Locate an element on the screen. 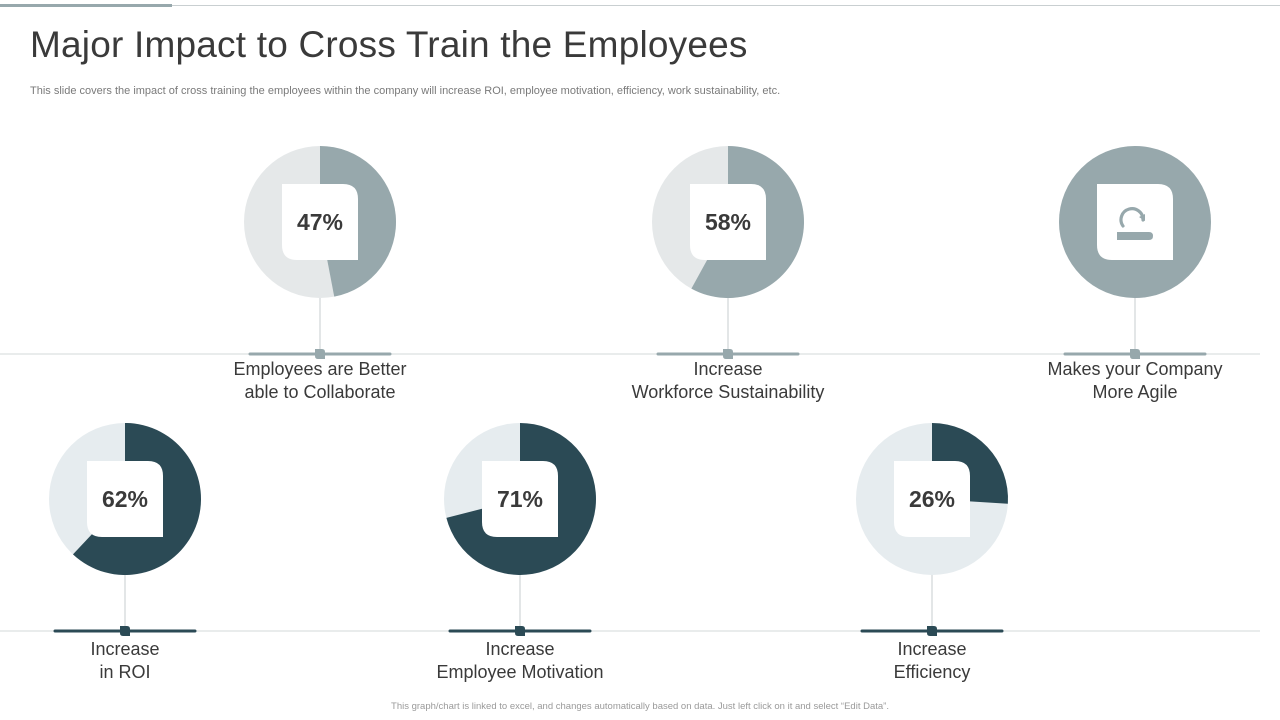 The image size is (1280, 720). value-label: 71% is located at coordinates (520, 499).